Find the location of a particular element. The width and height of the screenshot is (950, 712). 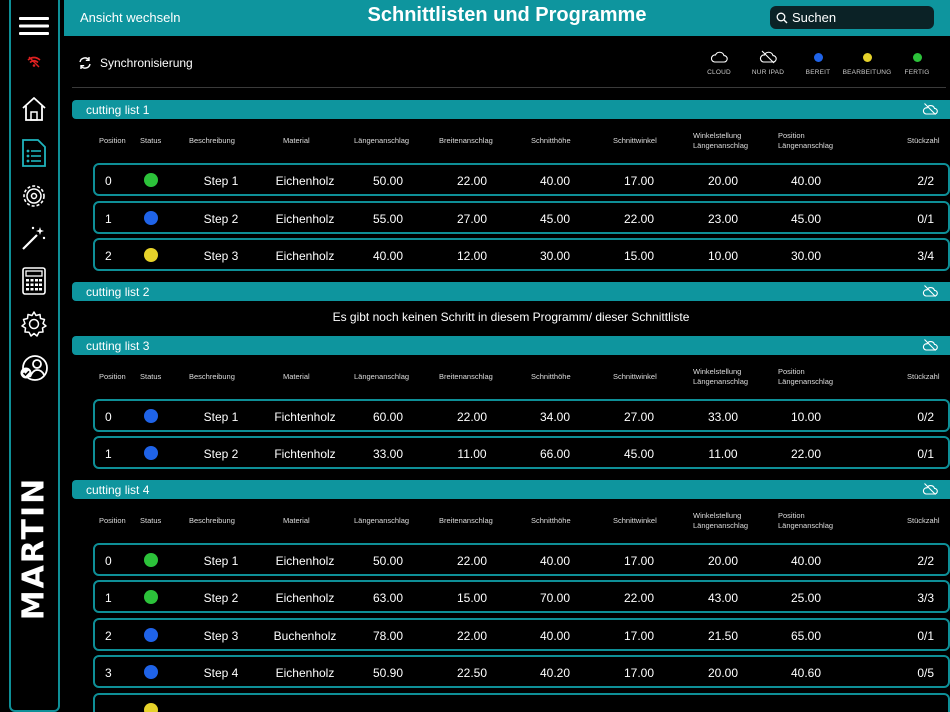

quantity-cell: 3/3 is located at coordinates (925, 598).